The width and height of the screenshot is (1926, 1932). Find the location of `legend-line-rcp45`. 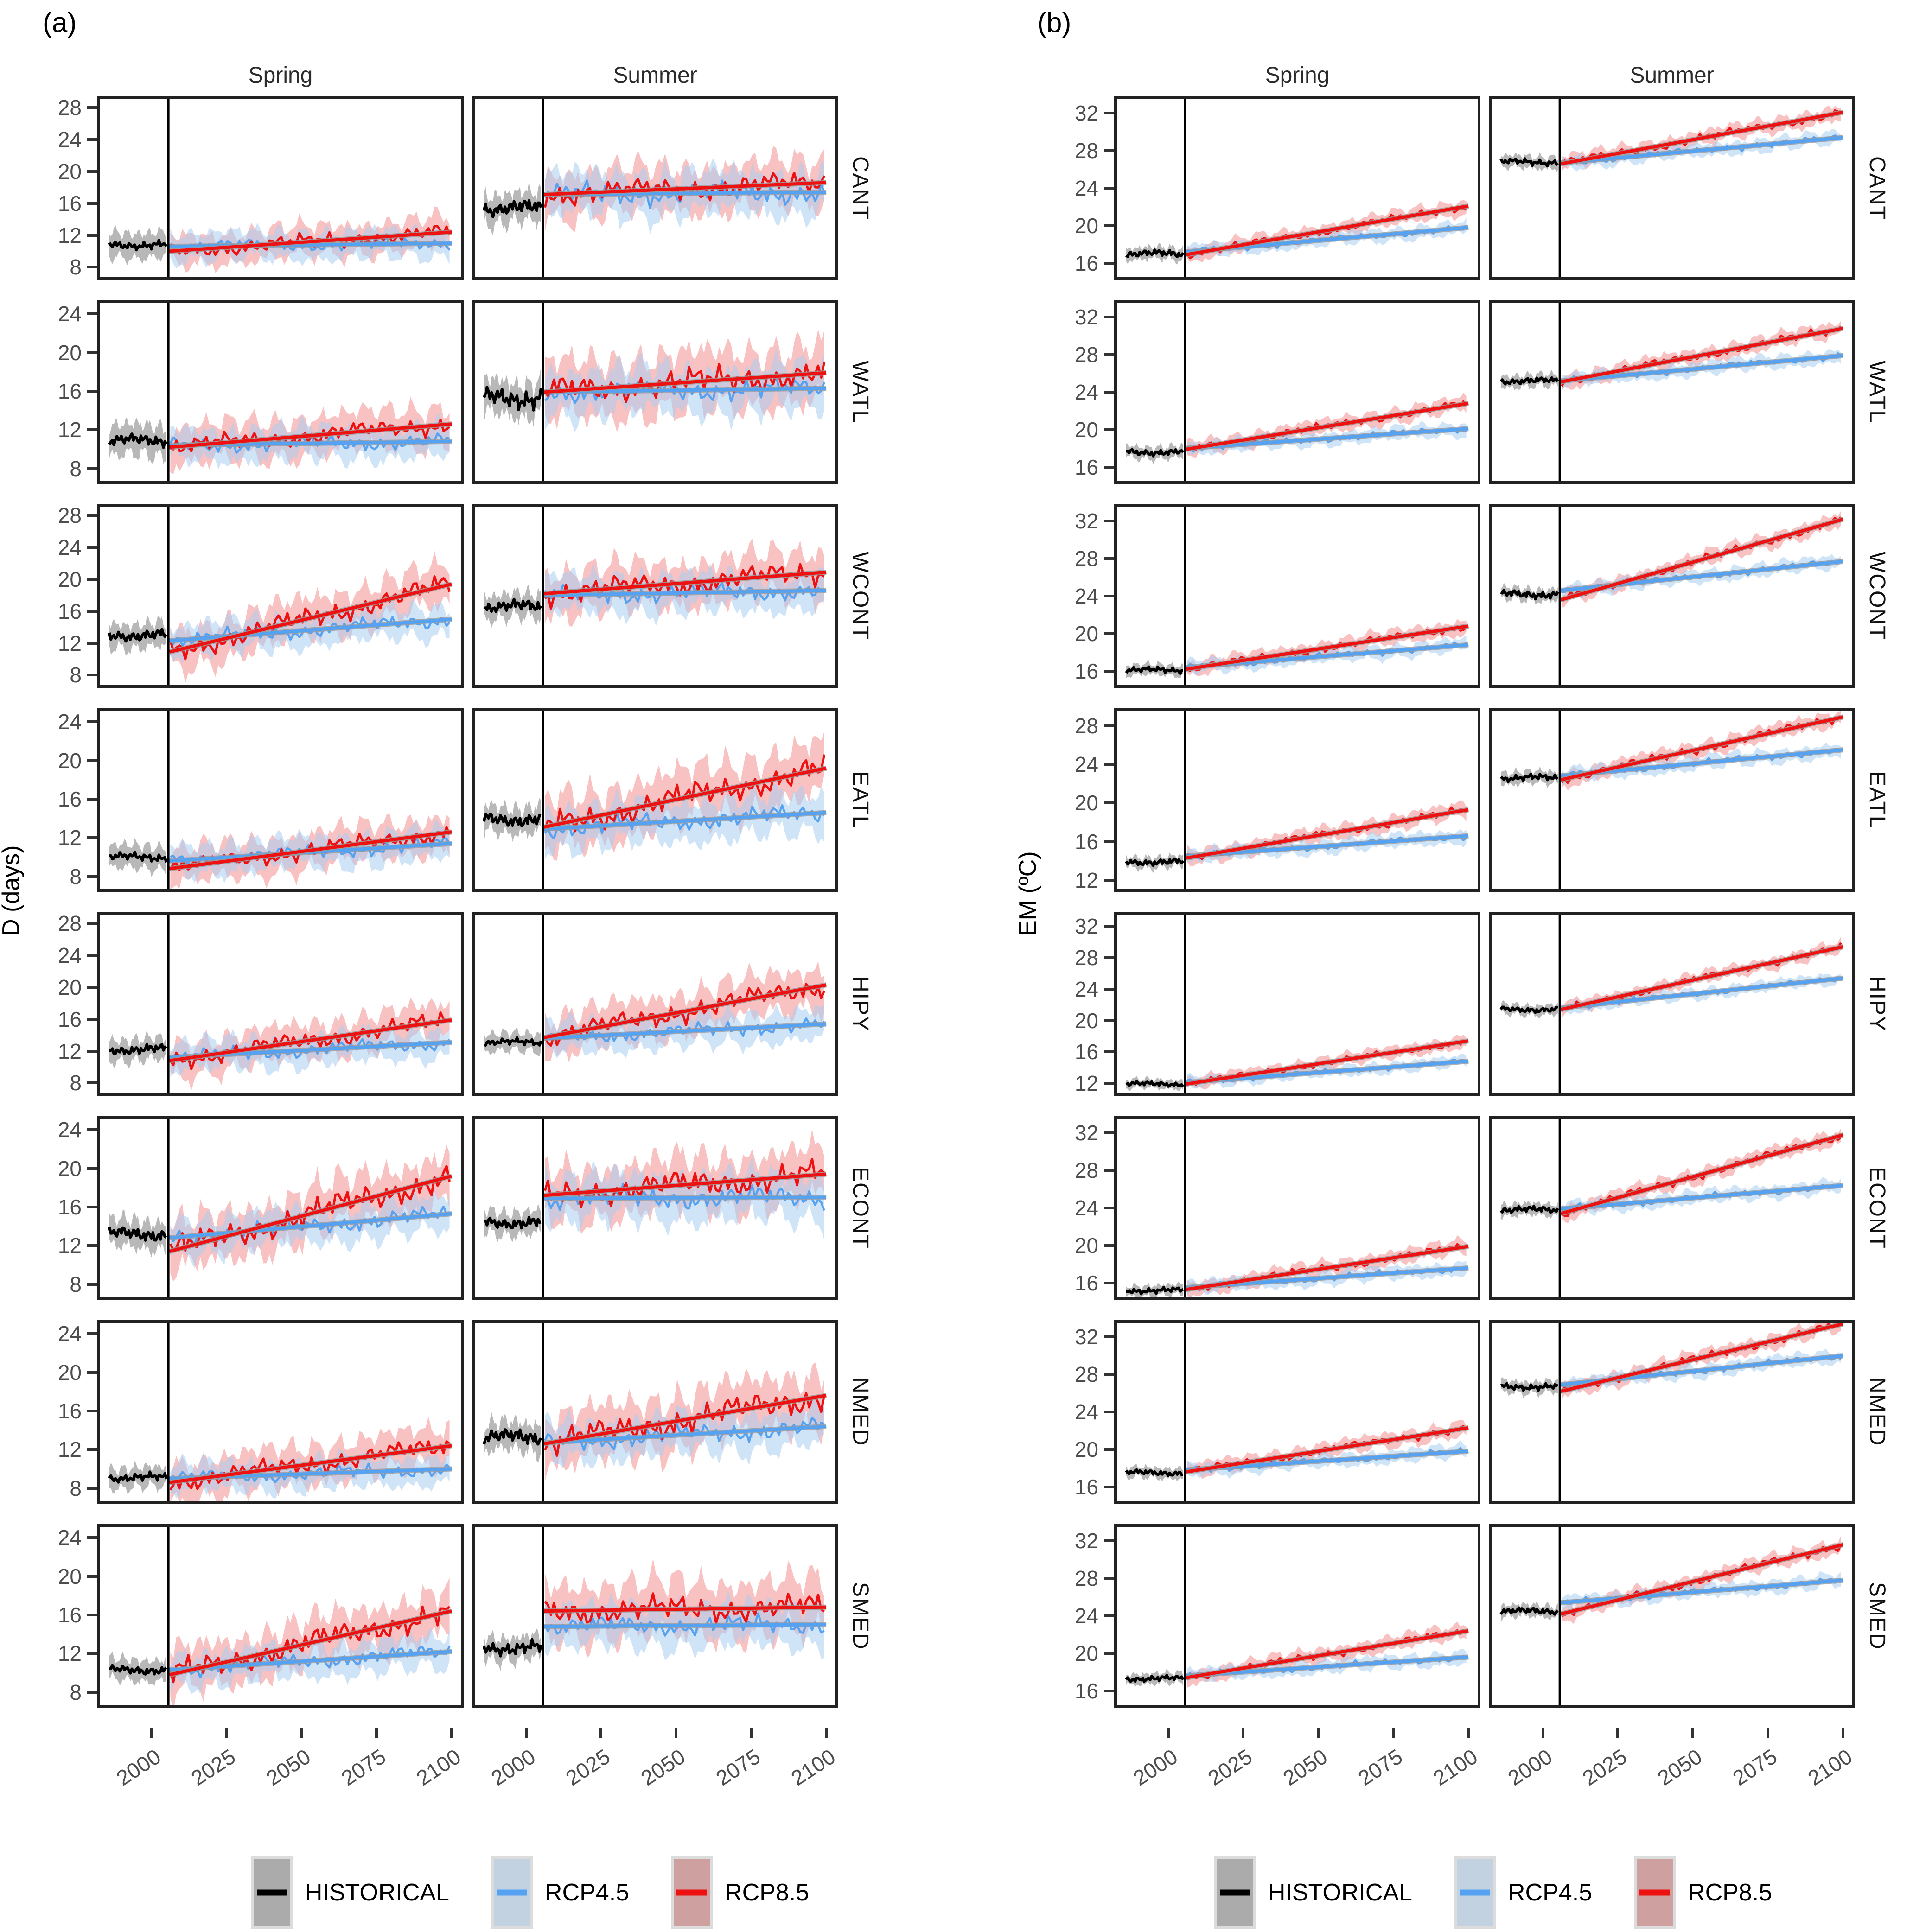

legend-line-rcp45 is located at coordinates (1475, 1892).